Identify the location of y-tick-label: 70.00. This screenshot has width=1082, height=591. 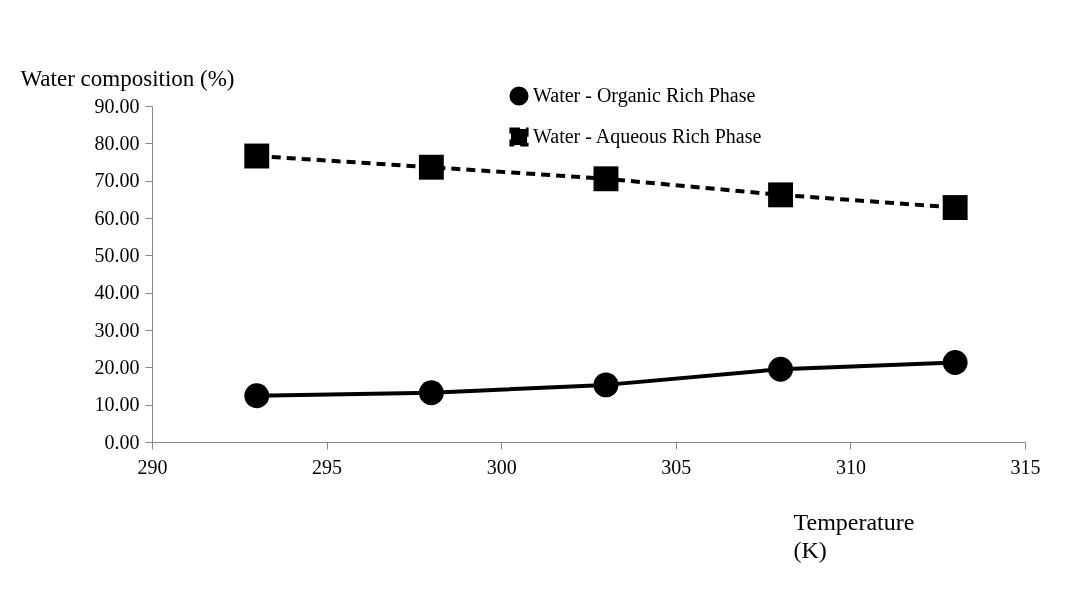
(117, 180).